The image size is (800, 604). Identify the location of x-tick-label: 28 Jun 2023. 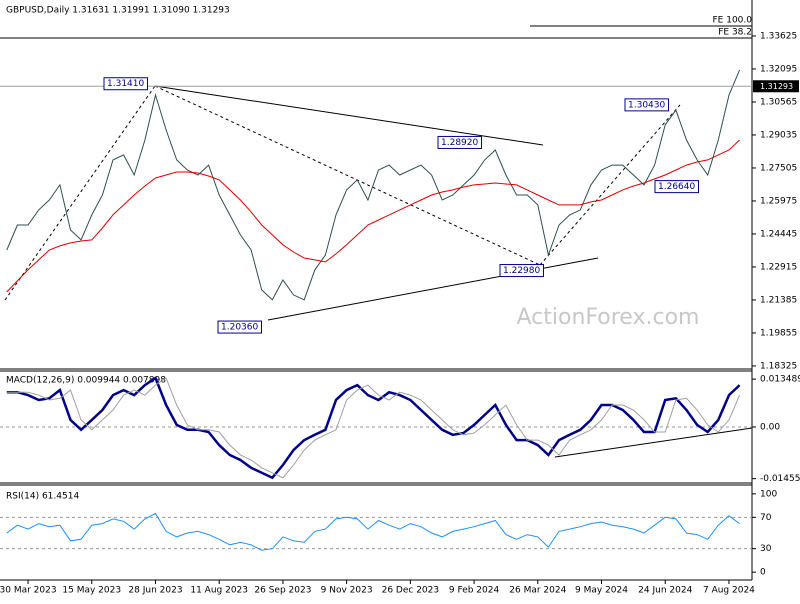
(155, 591).